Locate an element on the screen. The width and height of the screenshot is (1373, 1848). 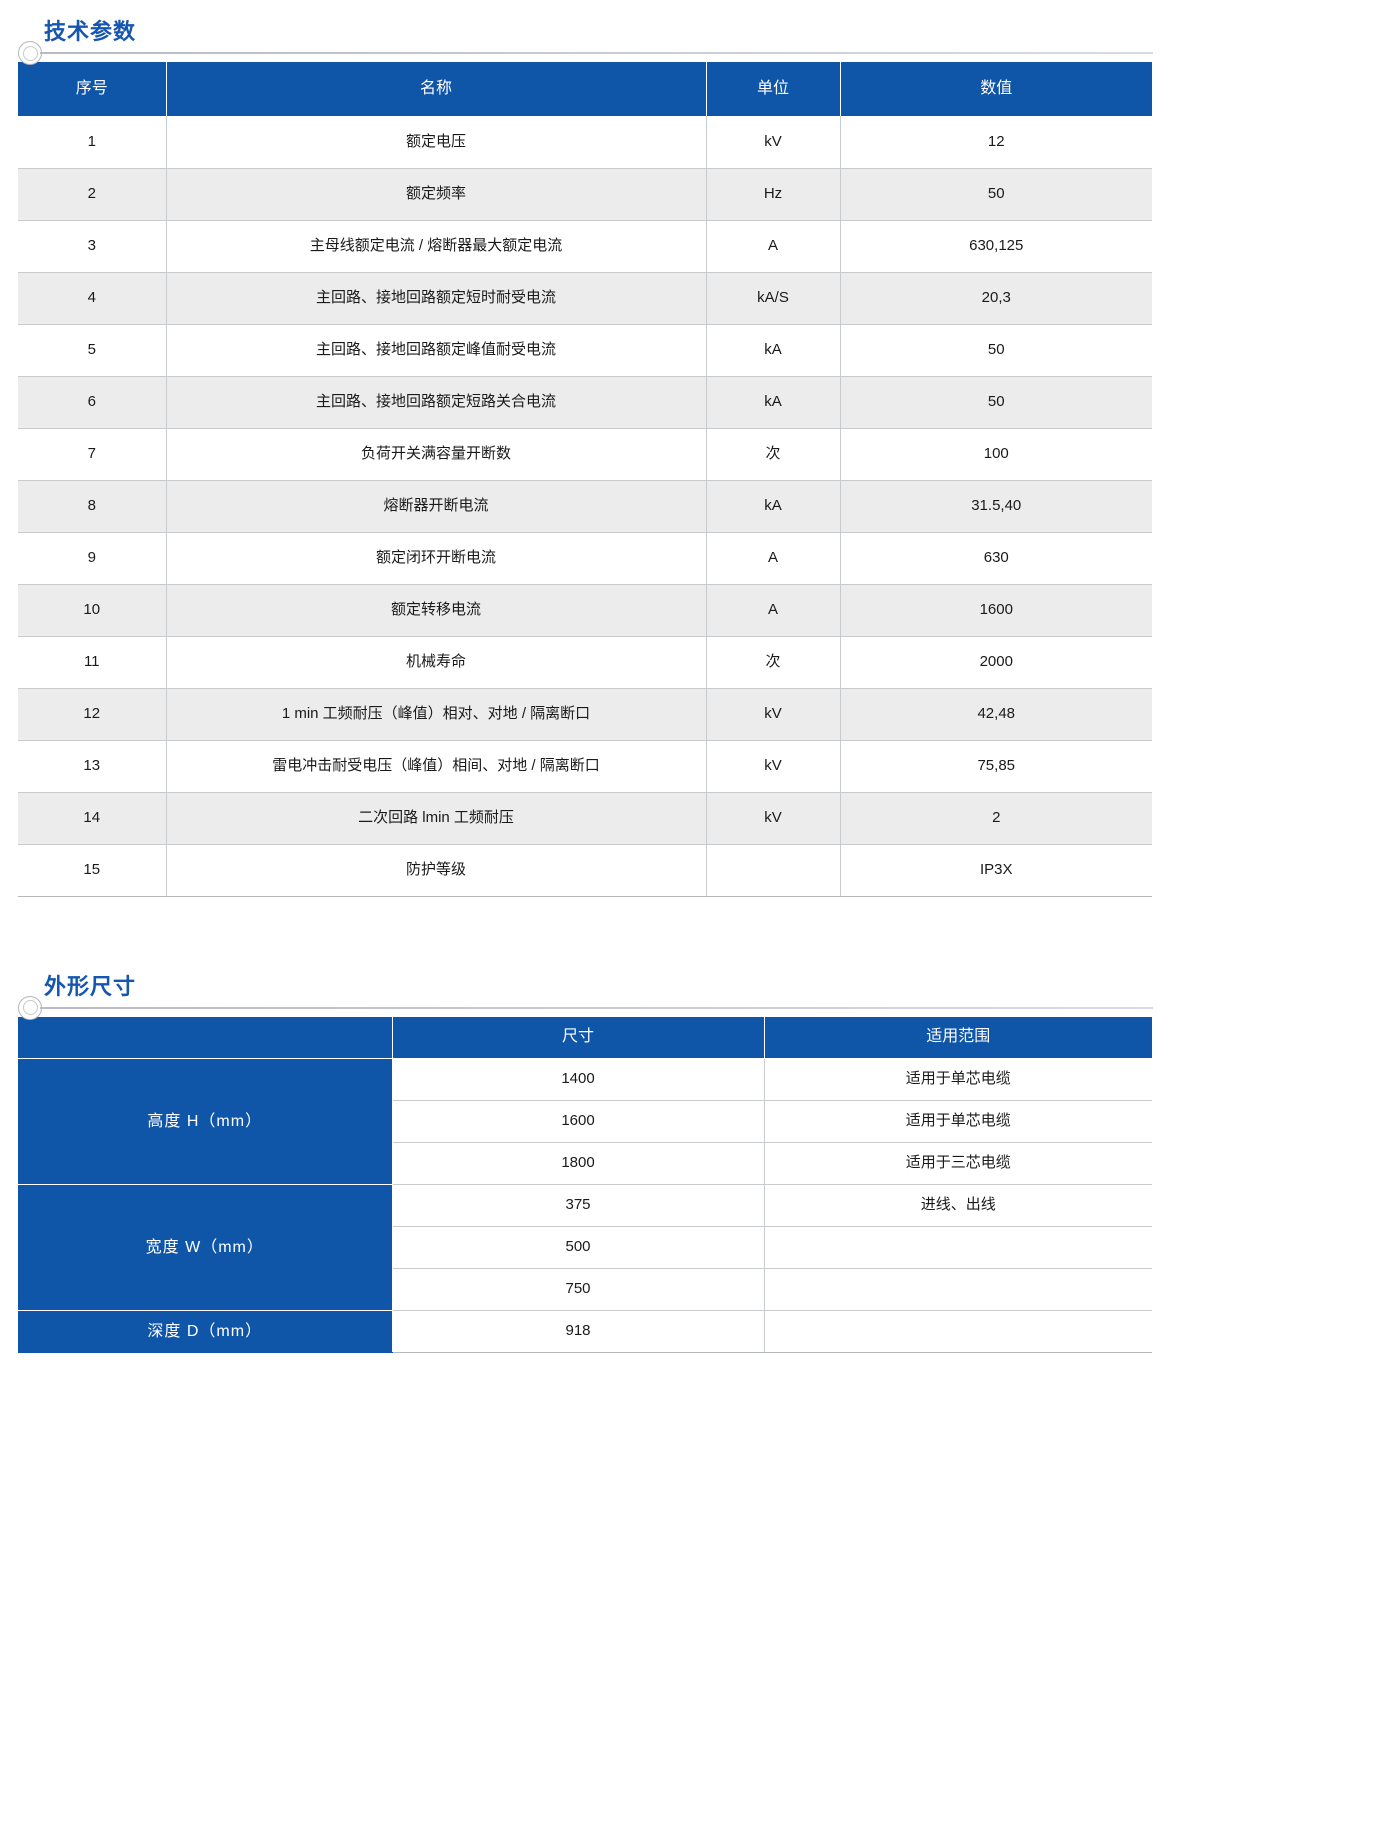
cell-unit: Hz is located at coordinates (773, 194).